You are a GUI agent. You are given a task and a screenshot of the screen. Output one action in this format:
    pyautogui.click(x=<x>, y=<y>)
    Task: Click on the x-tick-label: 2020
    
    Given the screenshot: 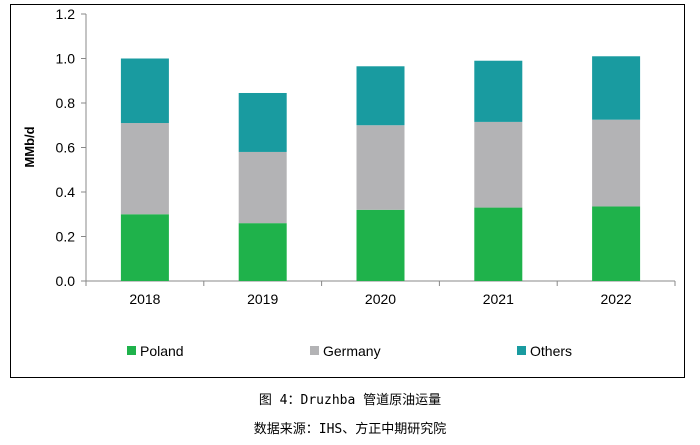 What is the action you would take?
    pyautogui.click(x=380, y=299)
    